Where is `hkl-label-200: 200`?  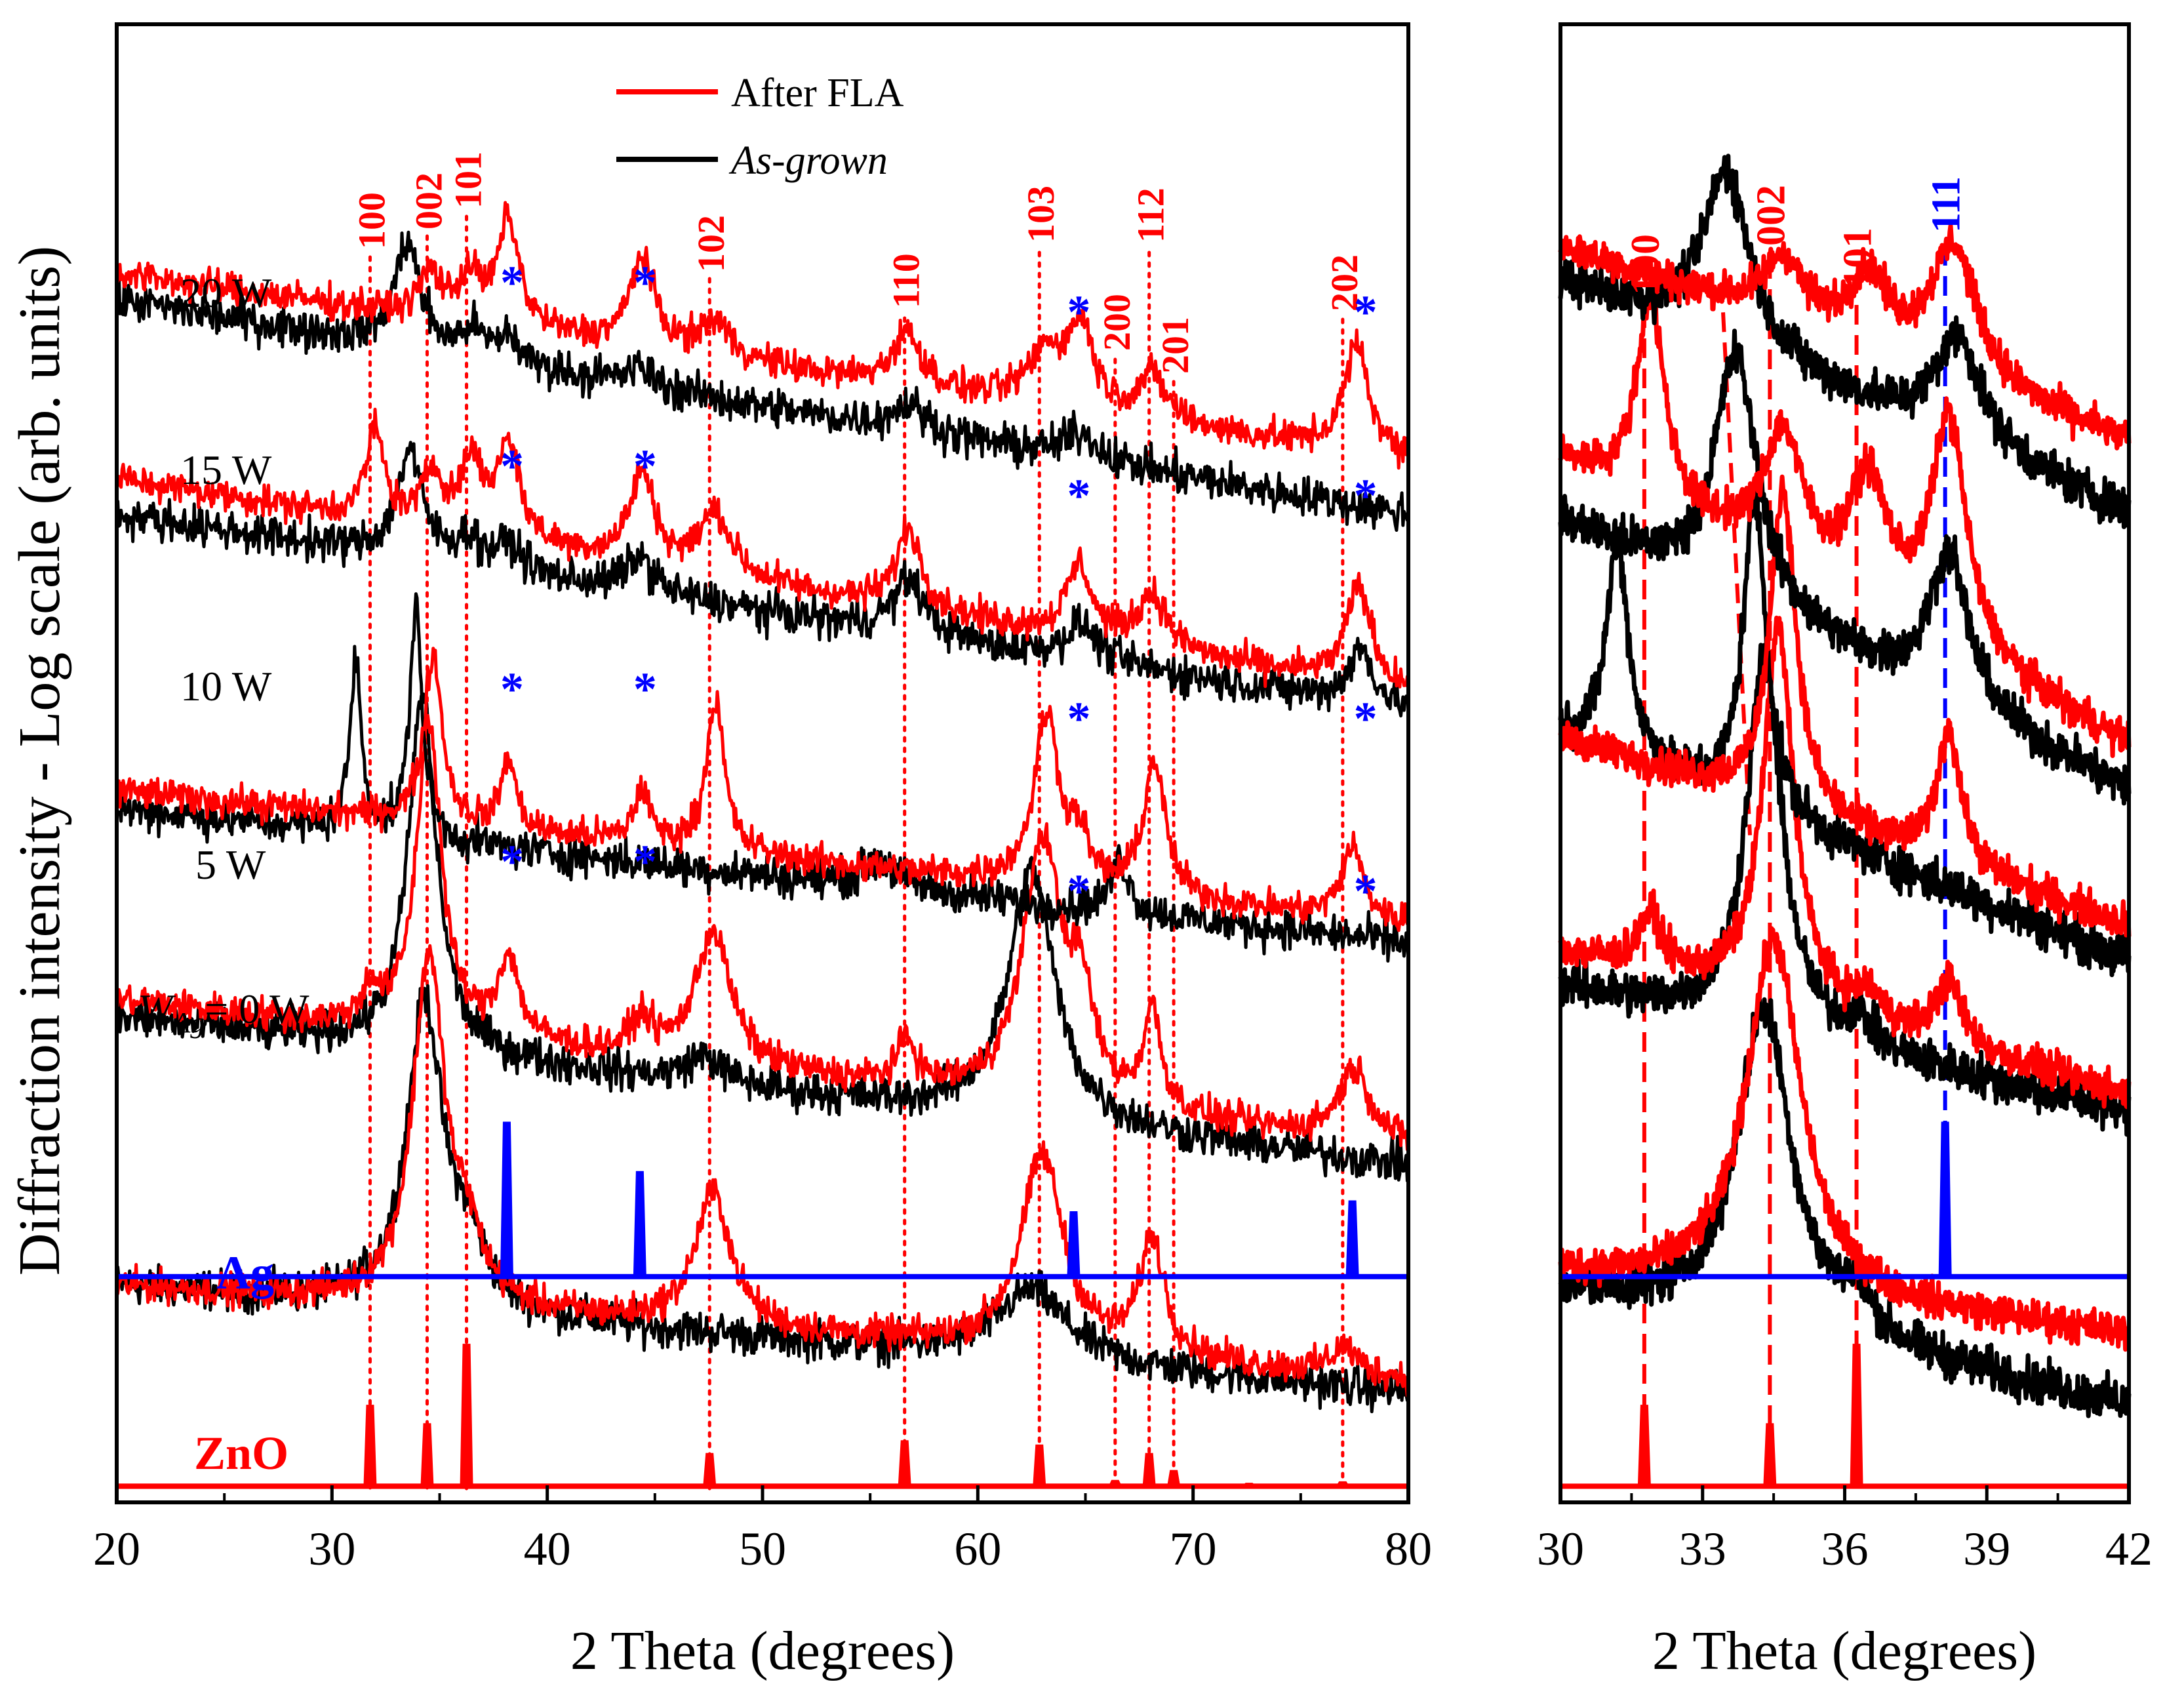 hkl-label-200: 200 is located at coordinates (1117, 322).